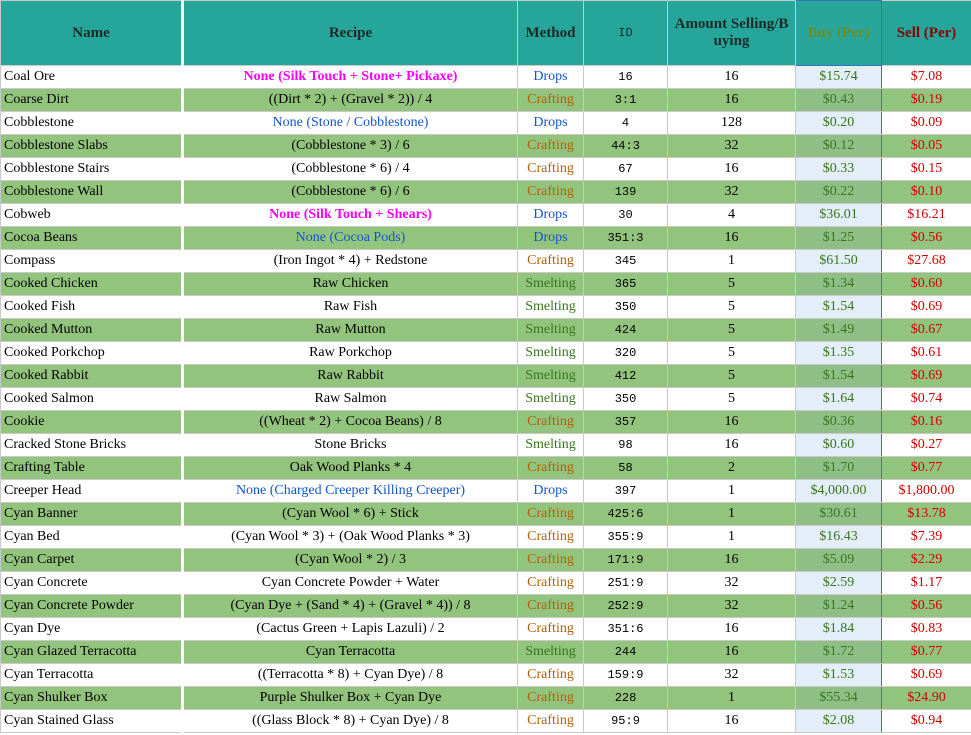 This screenshot has height=735, width=971. What do you see at coordinates (926, 77) in the screenshot?
I see `sell-cell: $7.08` at bounding box center [926, 77].